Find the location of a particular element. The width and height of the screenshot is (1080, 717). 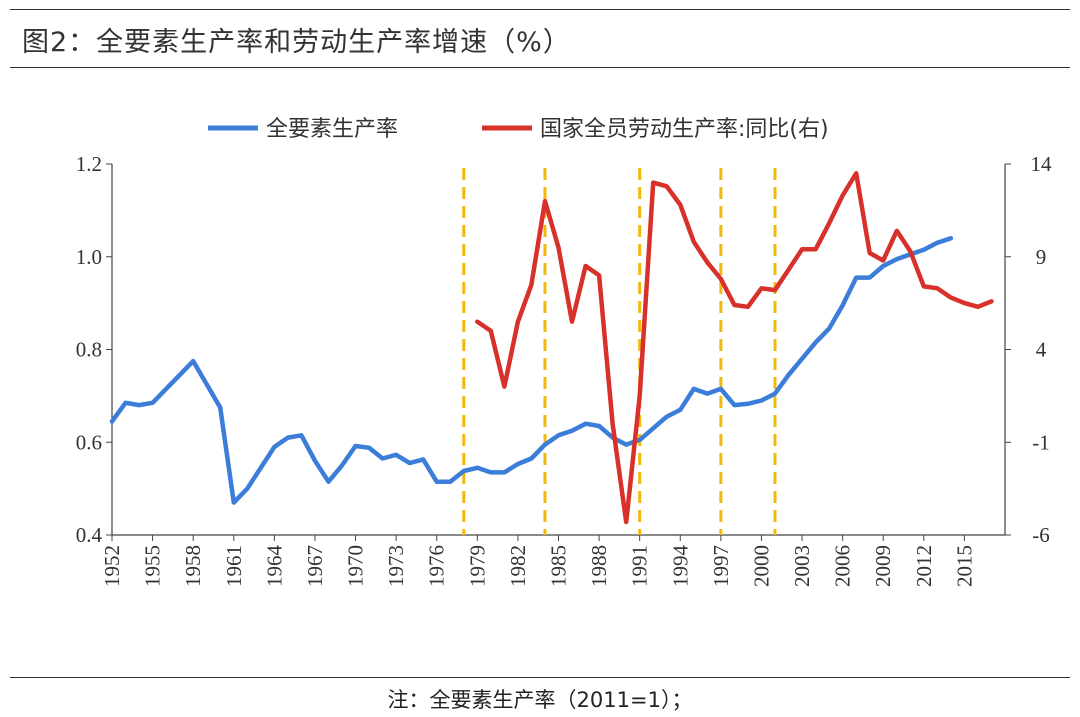

y-right-tick-label: 14 is located at coordinates (1042, 164).